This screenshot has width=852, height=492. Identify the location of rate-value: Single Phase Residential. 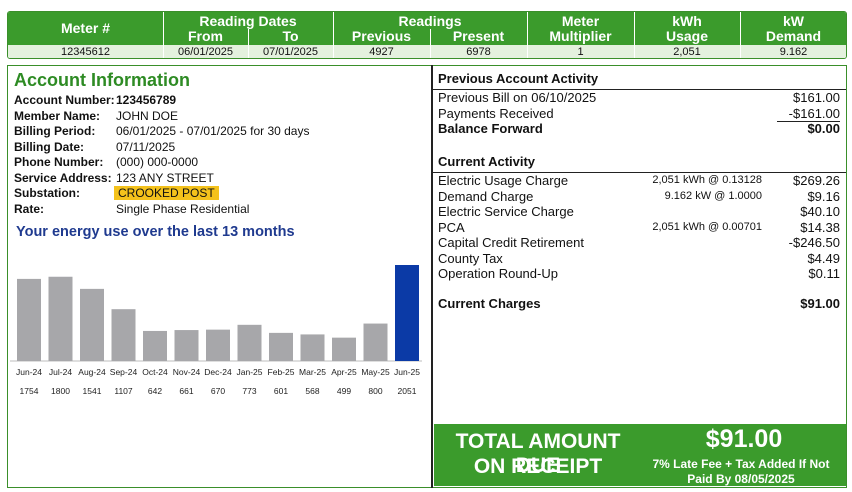
(183, 208).